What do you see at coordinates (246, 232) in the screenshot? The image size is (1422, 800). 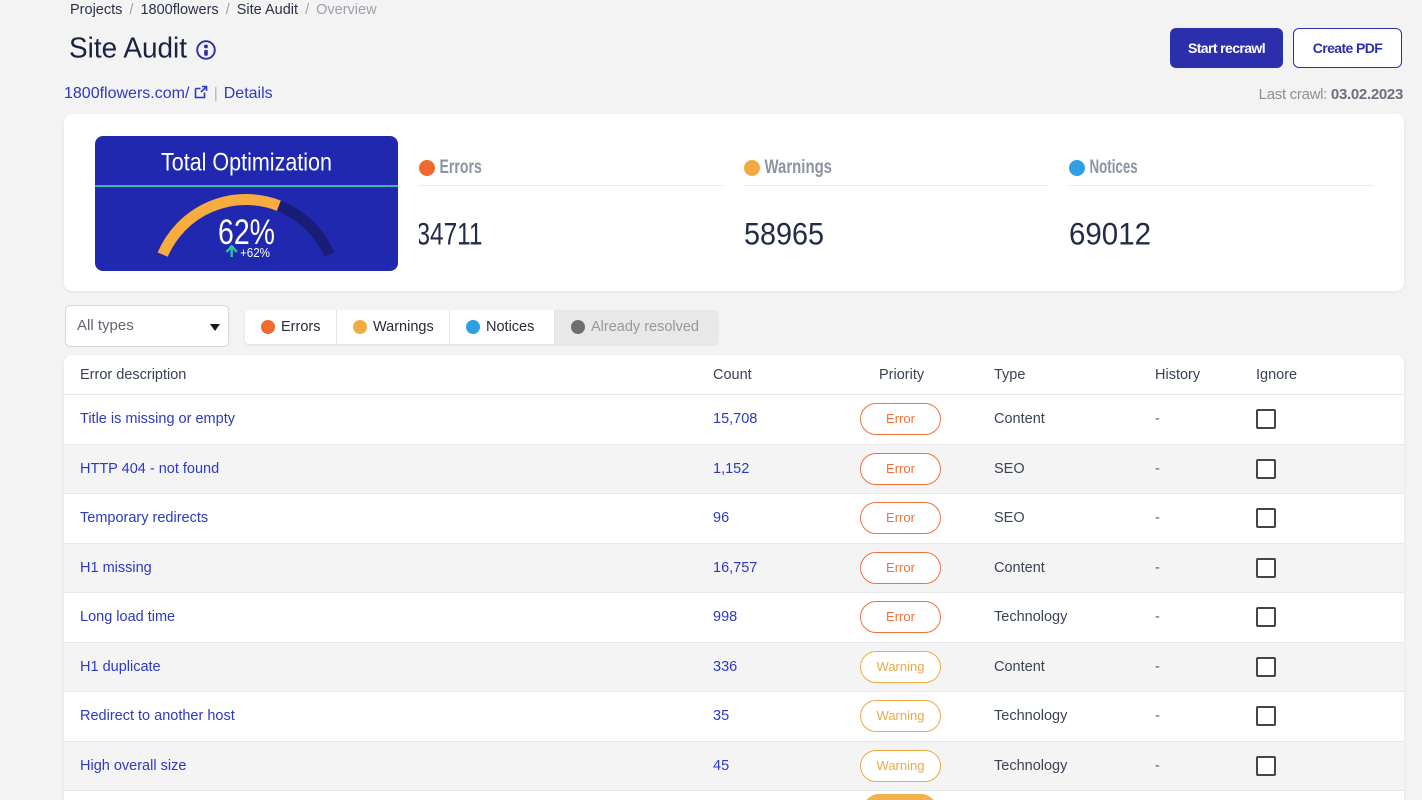 I see `svg-text: 62%` at bounding box center [246, 232].